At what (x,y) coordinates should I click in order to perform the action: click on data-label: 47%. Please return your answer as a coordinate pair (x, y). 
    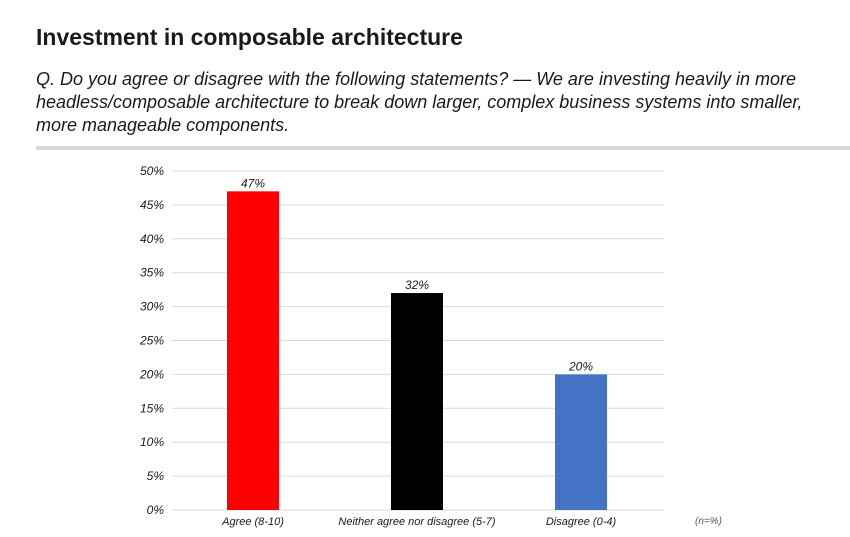
    Looking at the image, I should click on (253, 183).